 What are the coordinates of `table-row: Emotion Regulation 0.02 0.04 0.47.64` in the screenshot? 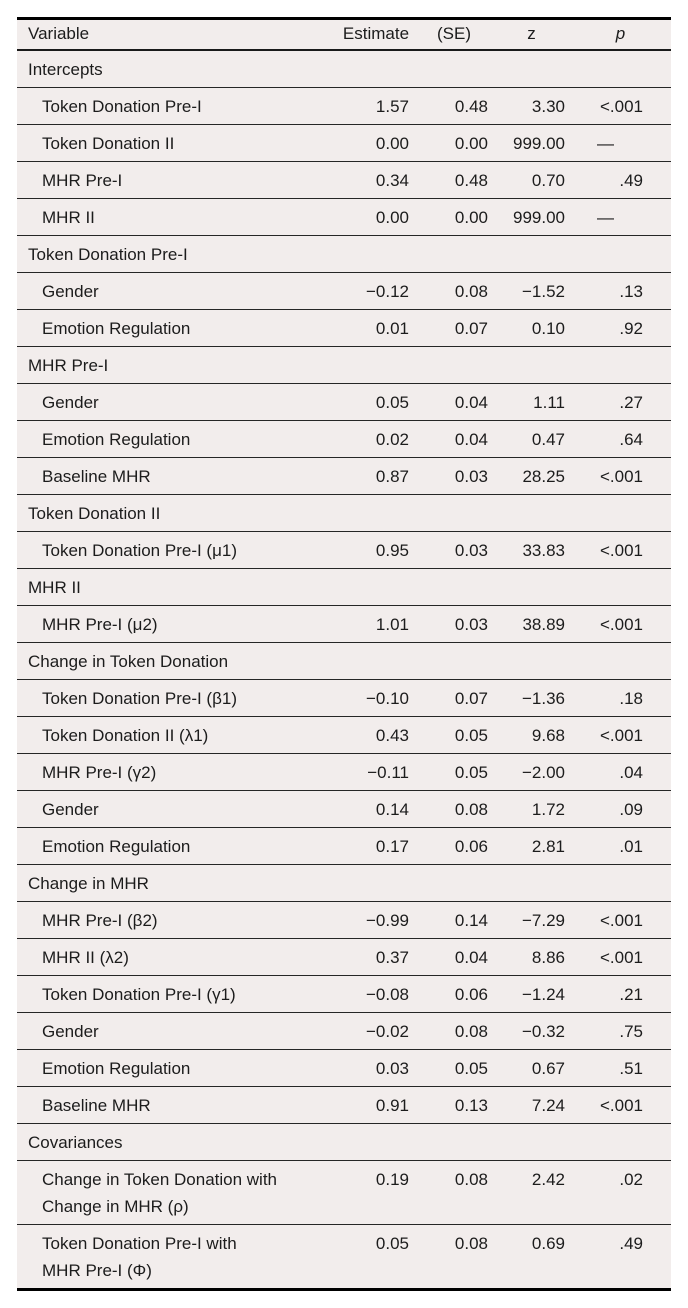 It's located at (344, 439).